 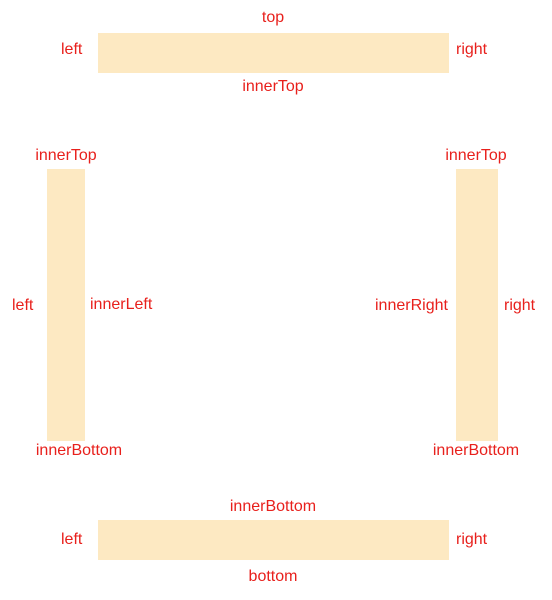 What do you see at coordinates (477, 305) in the screenshot?
I see `right-bar` at bounding box center [477, 305].